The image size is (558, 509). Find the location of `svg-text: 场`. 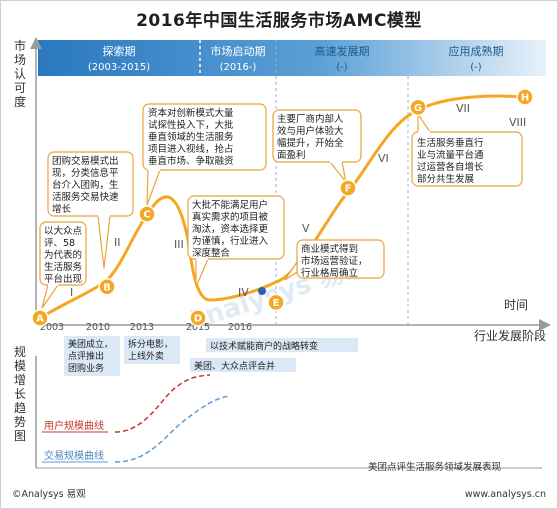

svg-text: 场 is located at coordinates (20, 60).